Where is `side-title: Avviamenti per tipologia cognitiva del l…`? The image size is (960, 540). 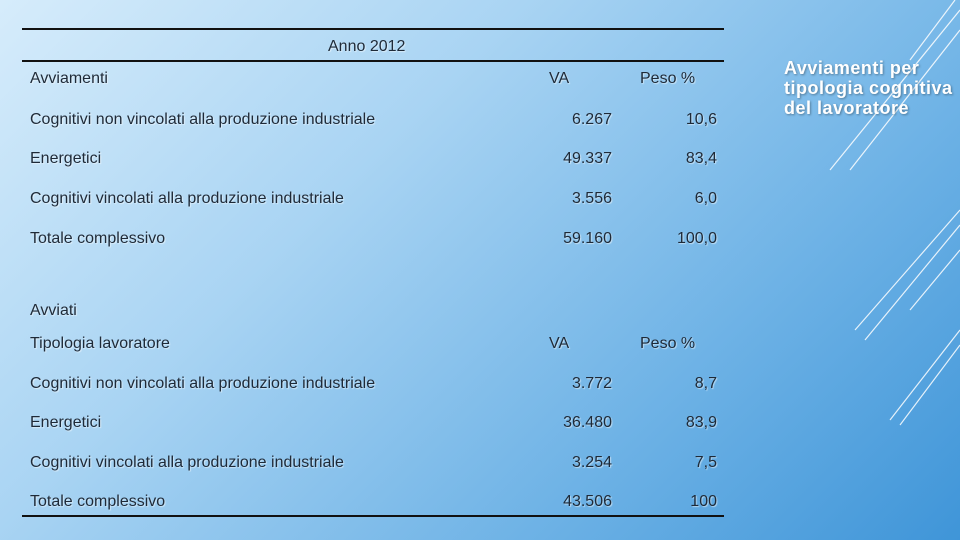
side-title: Avviamenti per tipologia cognitiva del l… is located at coordinates (868, 88).